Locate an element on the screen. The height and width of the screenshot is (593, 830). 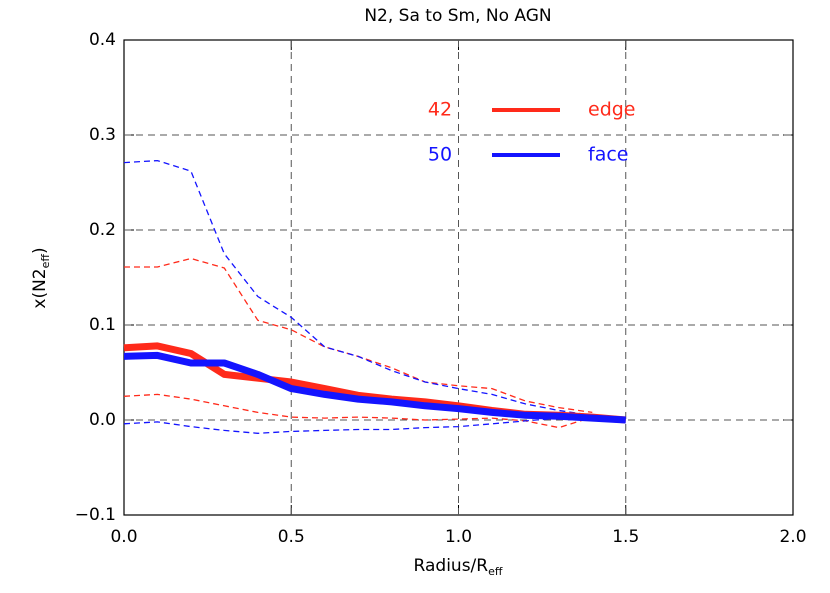
y-axis-label: x(N2eff) is located at coordinates (41, 277).